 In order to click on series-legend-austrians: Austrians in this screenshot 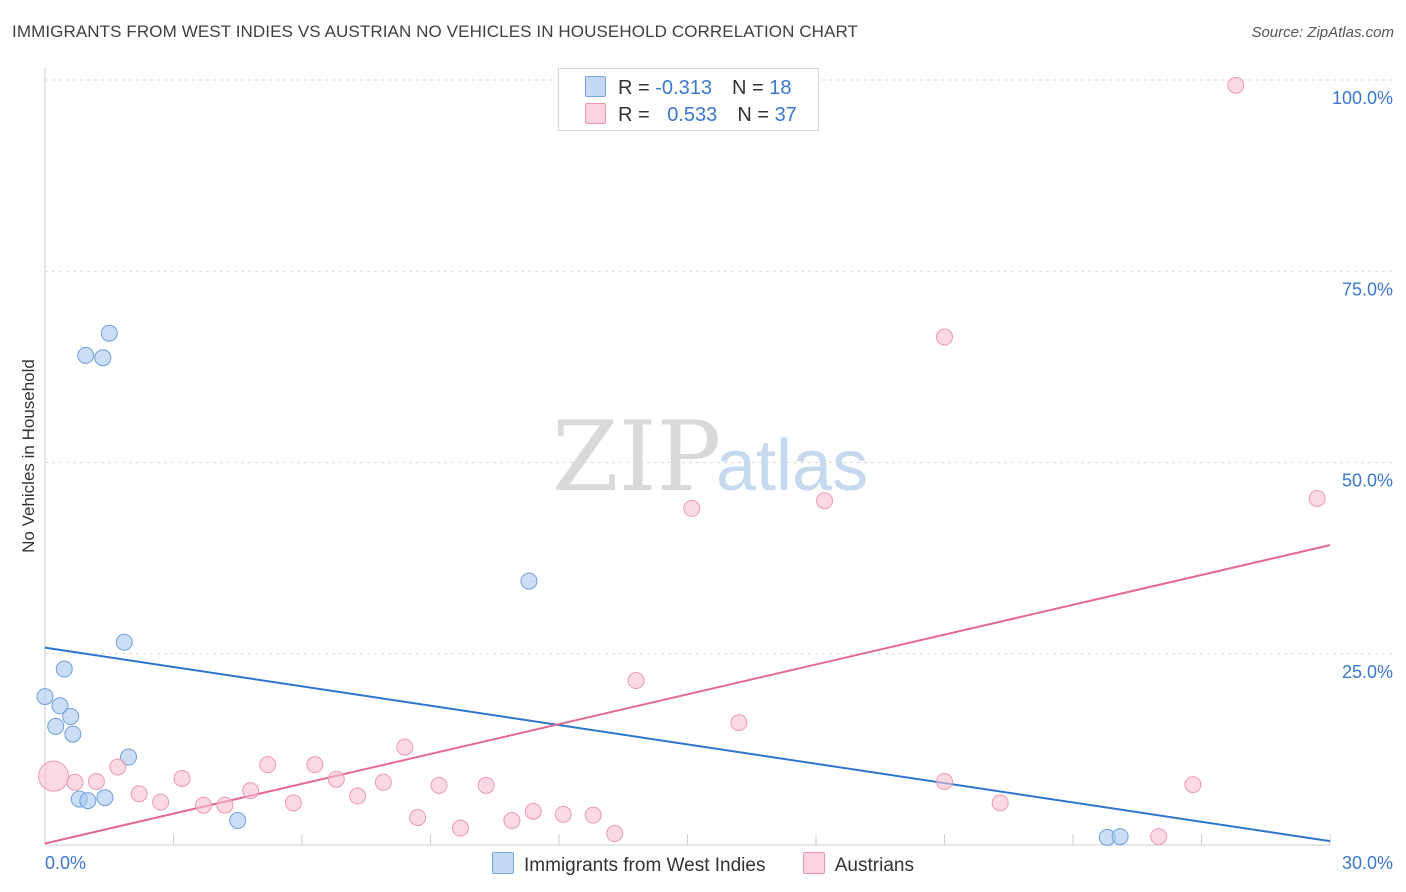, I will do `click(858, 864)`.